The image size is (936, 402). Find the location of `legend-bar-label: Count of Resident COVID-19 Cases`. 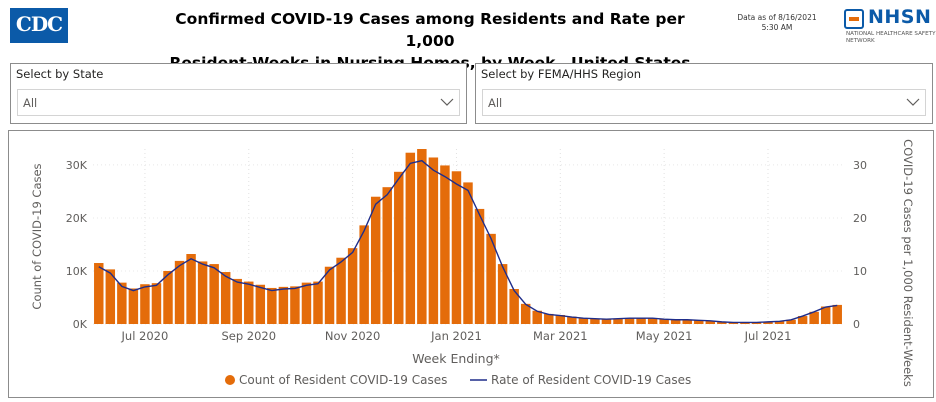

legend-bar-label: Count of Resident COVID-19 Cases is located at coordinates (343, 380).